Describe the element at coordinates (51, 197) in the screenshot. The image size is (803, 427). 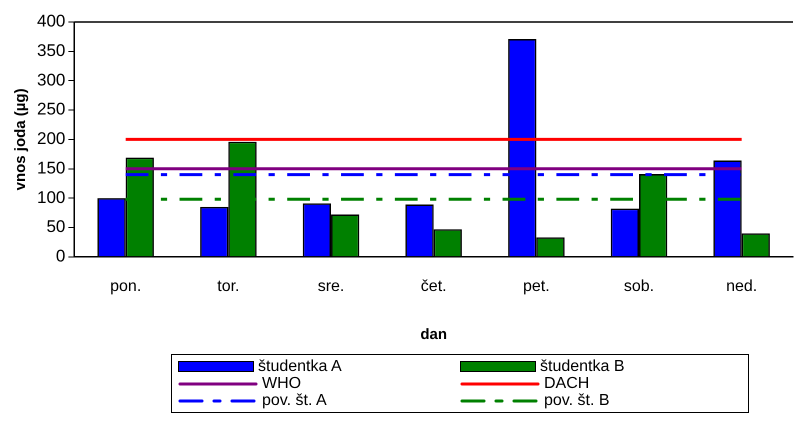
I see `y-tick-label: 100` at that location.